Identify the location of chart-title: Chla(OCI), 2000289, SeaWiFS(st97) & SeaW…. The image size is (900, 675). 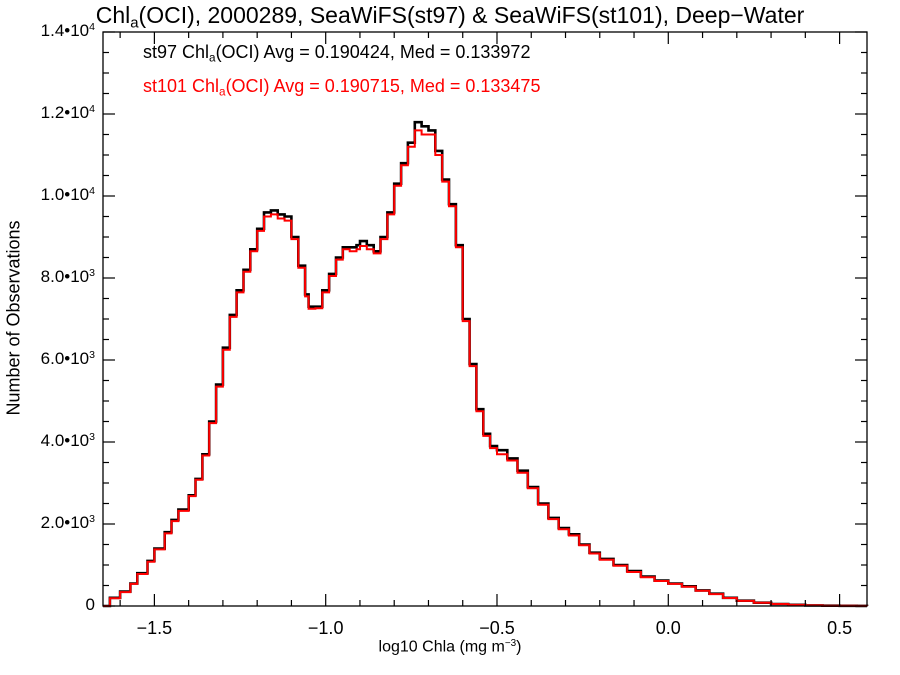
(450, 16).